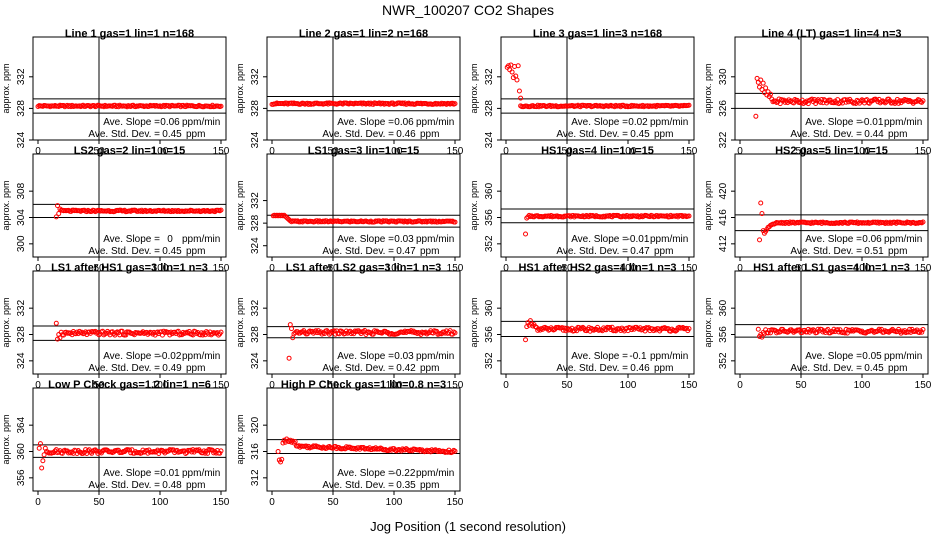 The image size is (936, 540). I want to click on y-tick-label: 352, so click(489, 360).